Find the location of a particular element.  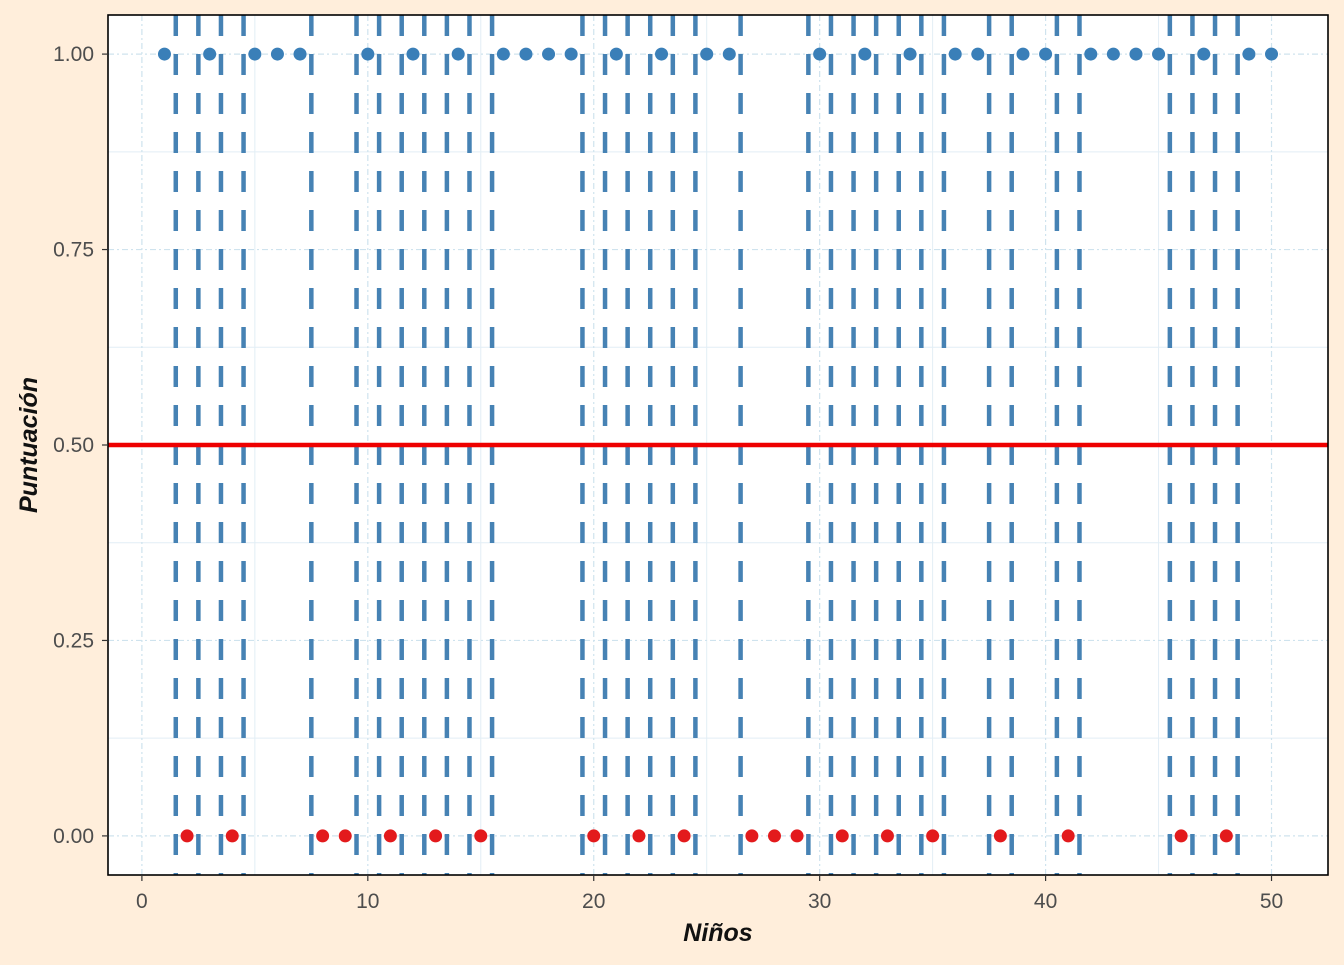

y-axis-label: Puntuación is located at coordinates (29, 445).